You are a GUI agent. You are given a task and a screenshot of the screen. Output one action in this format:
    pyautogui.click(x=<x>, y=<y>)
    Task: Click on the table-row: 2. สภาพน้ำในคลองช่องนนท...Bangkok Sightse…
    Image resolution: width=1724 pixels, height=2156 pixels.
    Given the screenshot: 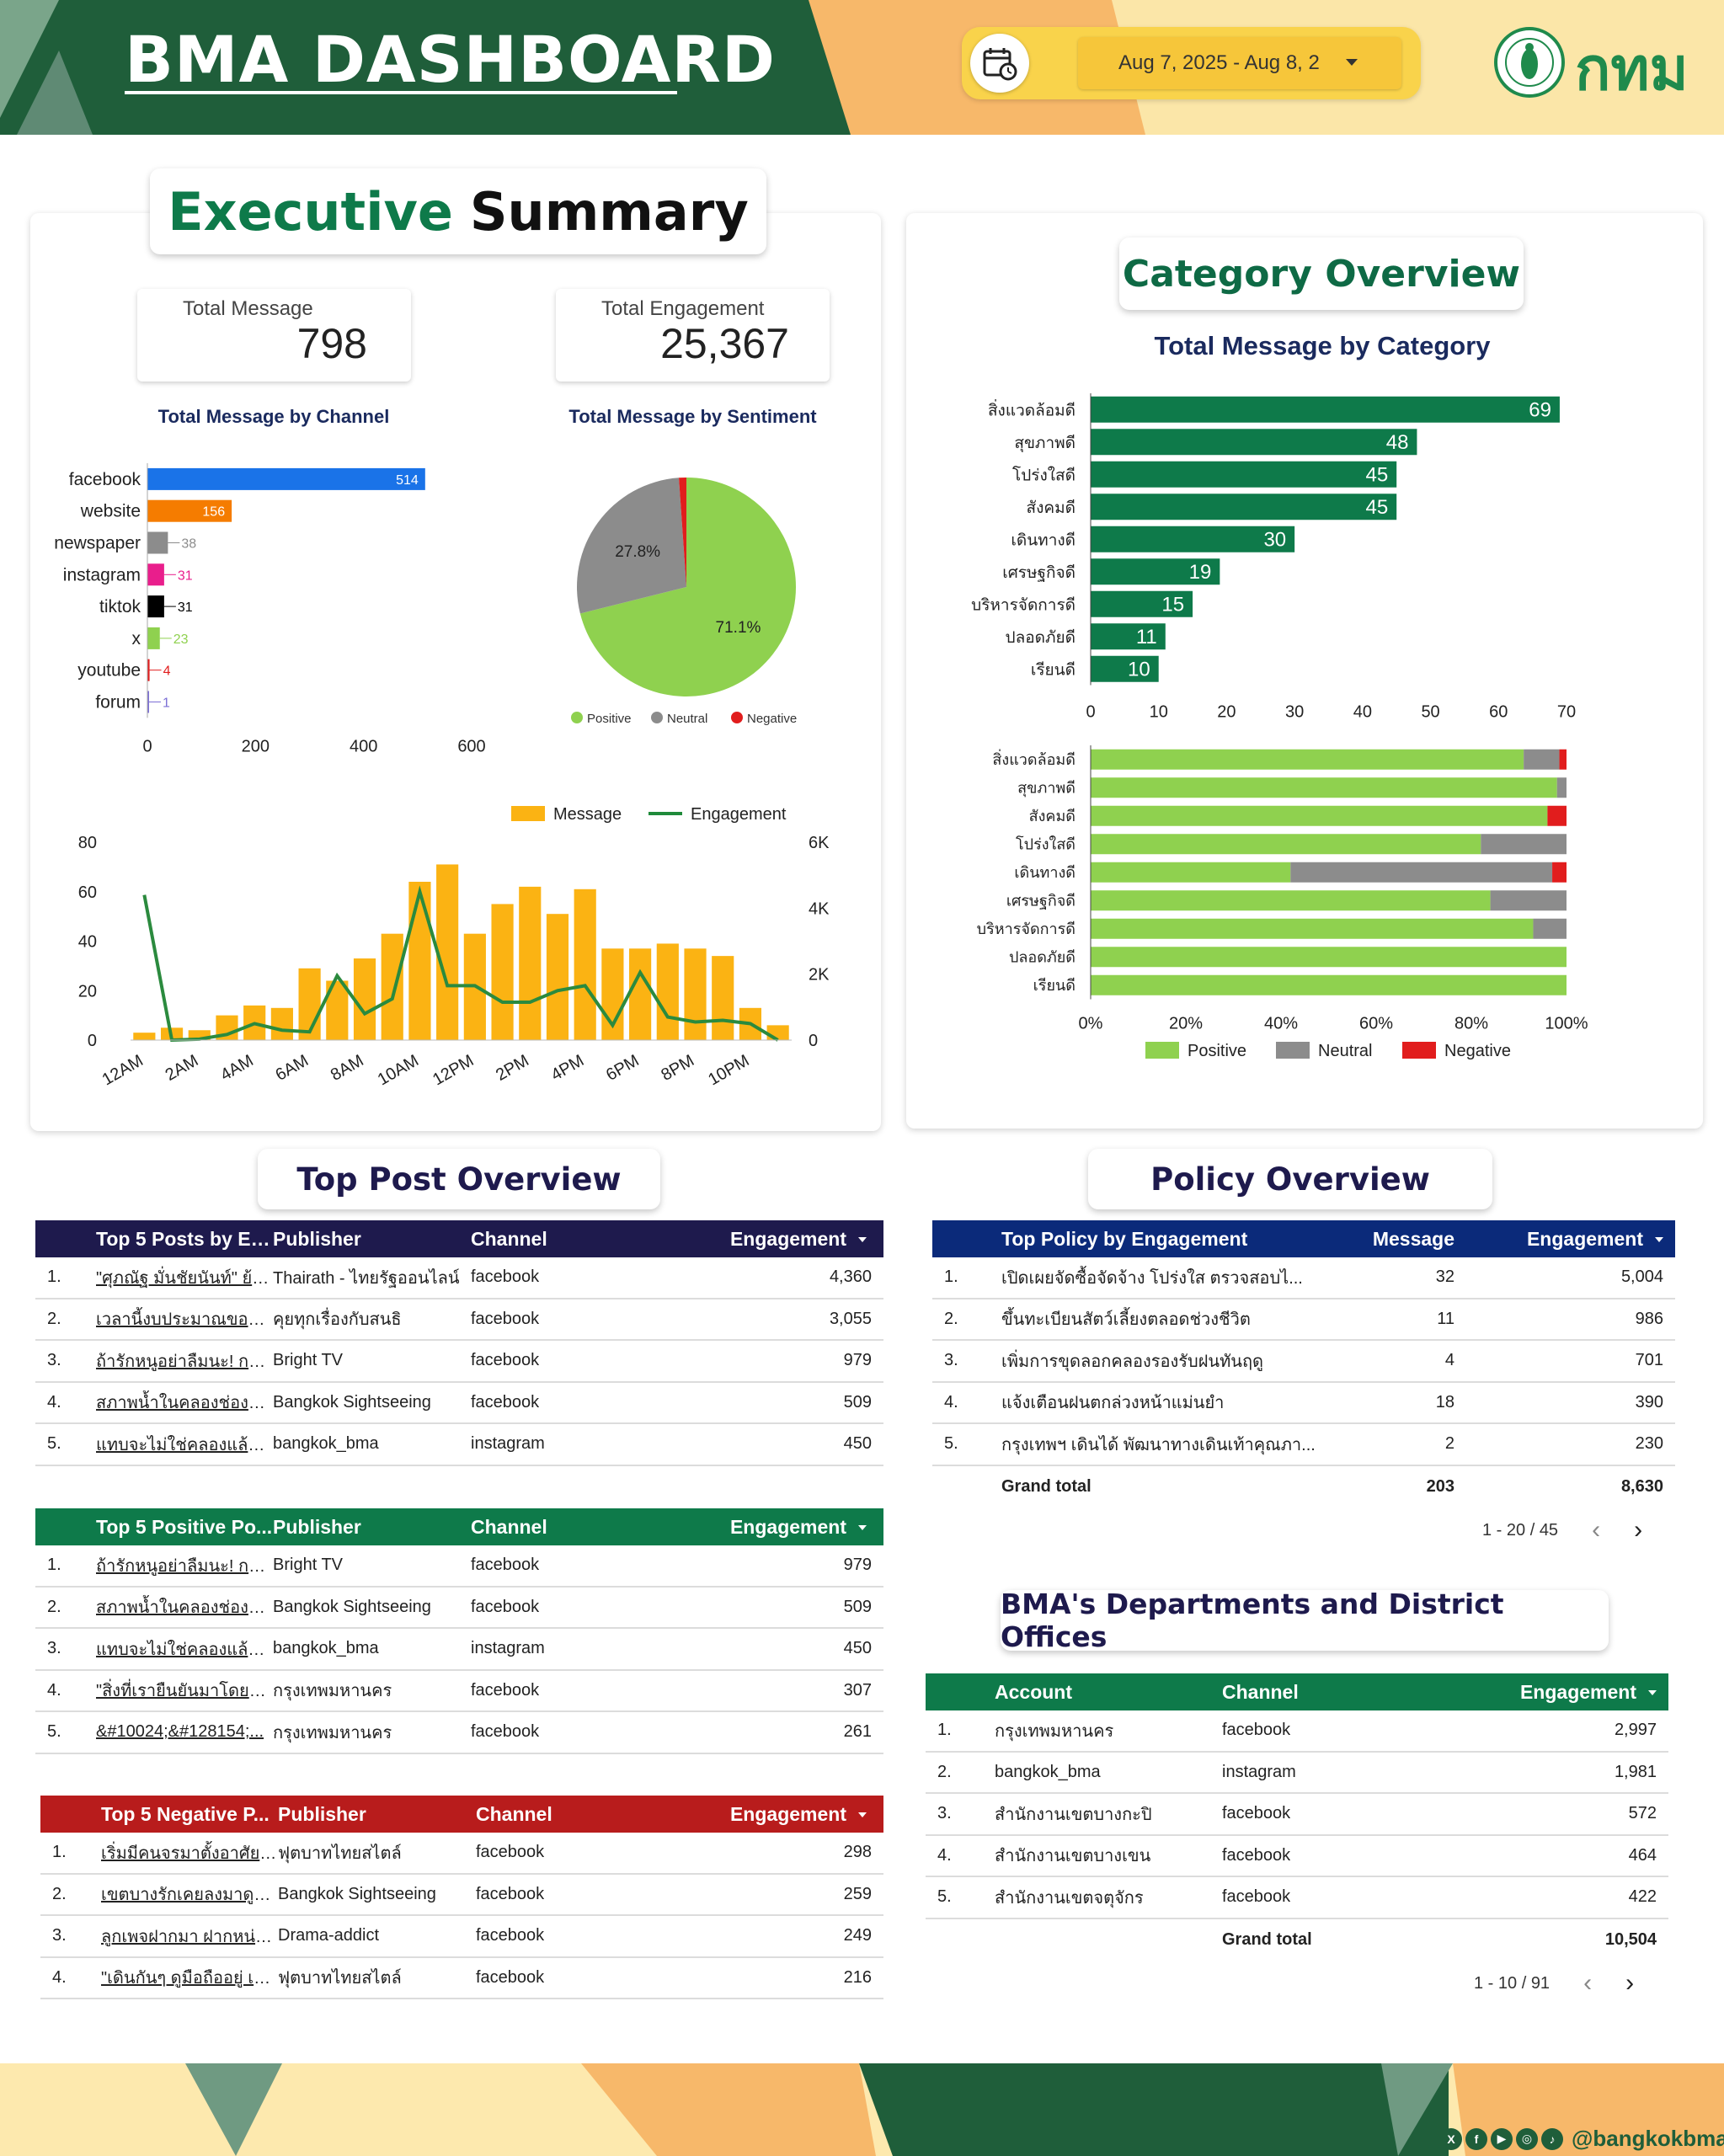 What is the action you would take?
    pyautogui.click(x=459, y=1609)
    